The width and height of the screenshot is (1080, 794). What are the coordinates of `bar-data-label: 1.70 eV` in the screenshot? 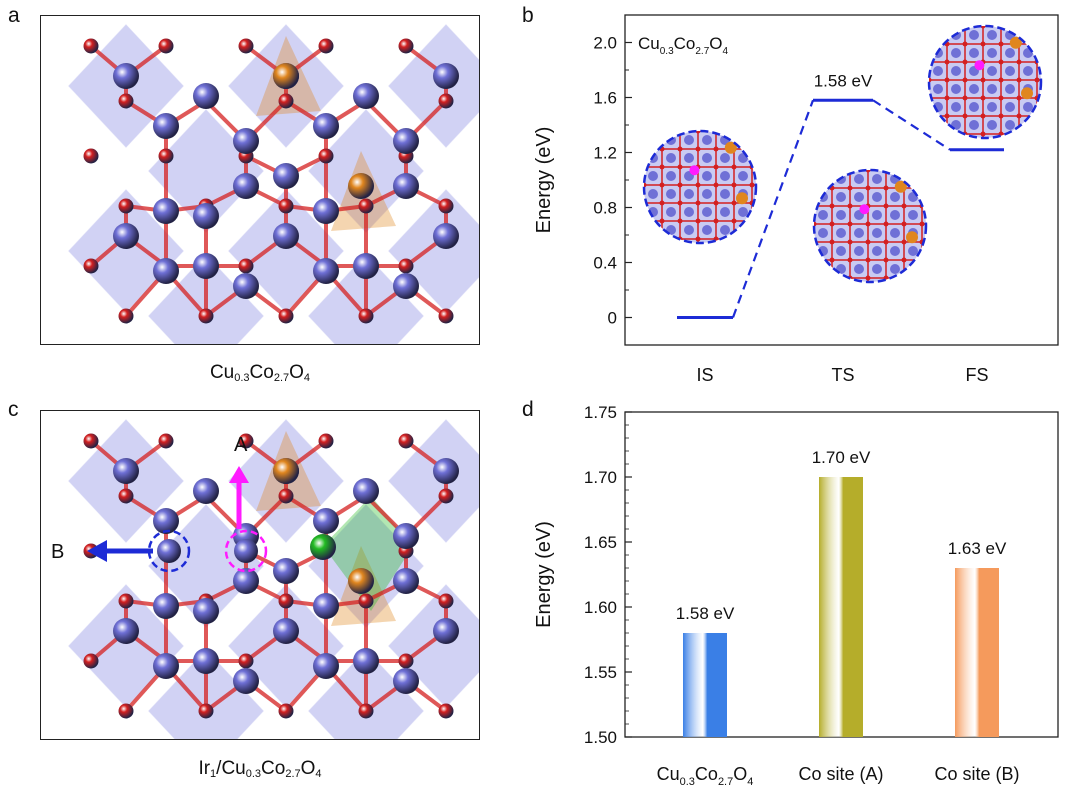 It's located at (841, 457).